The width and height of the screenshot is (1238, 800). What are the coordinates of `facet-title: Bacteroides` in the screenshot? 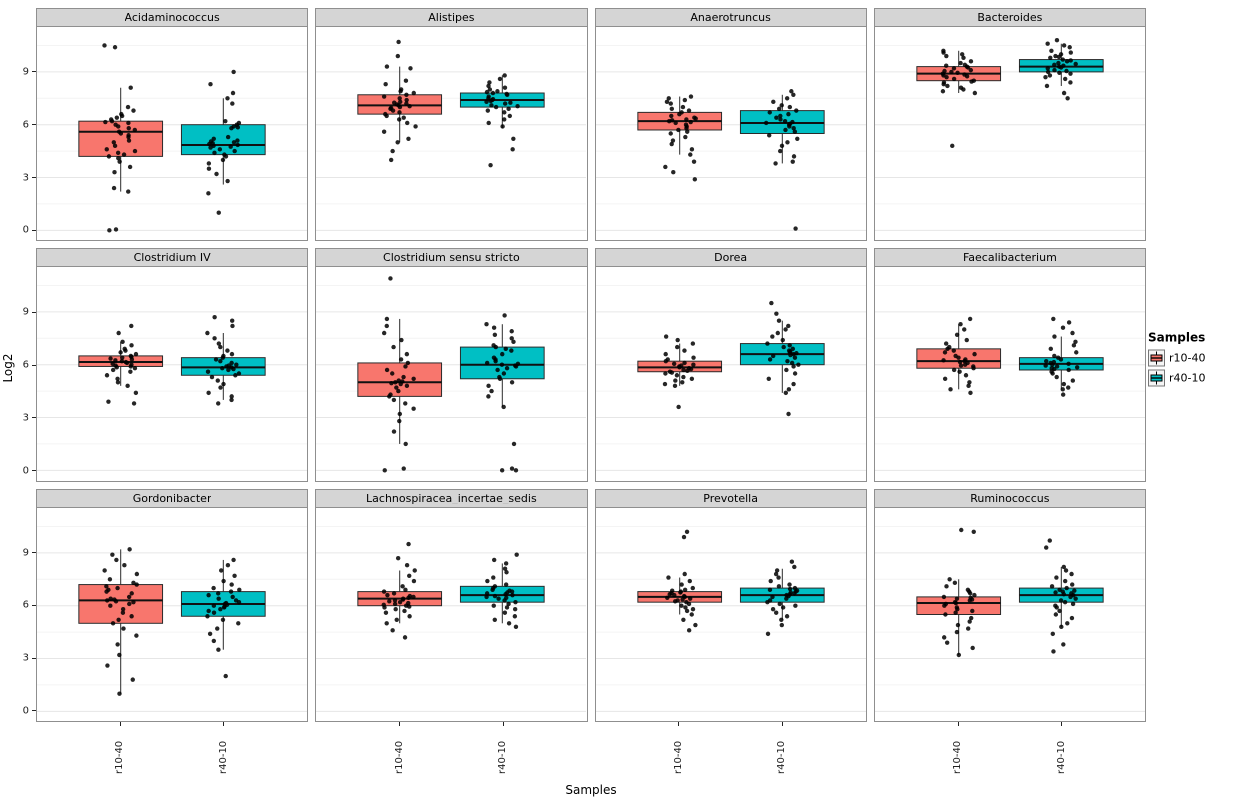 It's located at (1010, 17).